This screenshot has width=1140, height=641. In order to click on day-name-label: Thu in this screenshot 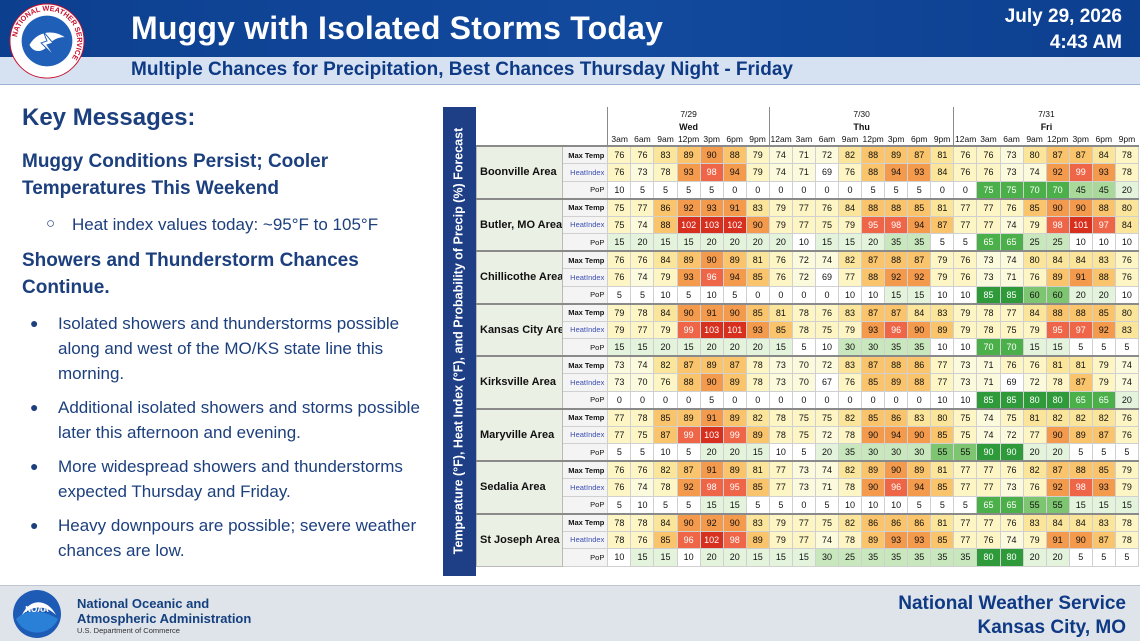, I will do `click(861, 126)`.